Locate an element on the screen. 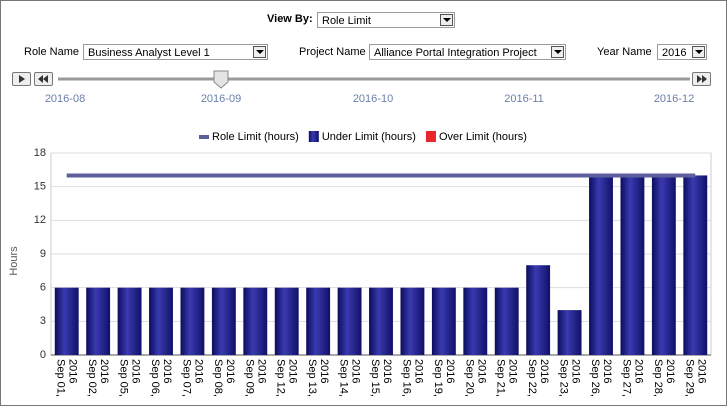  x-tick-label: Sep 27, 2016 is located at coordinates (633, 379).